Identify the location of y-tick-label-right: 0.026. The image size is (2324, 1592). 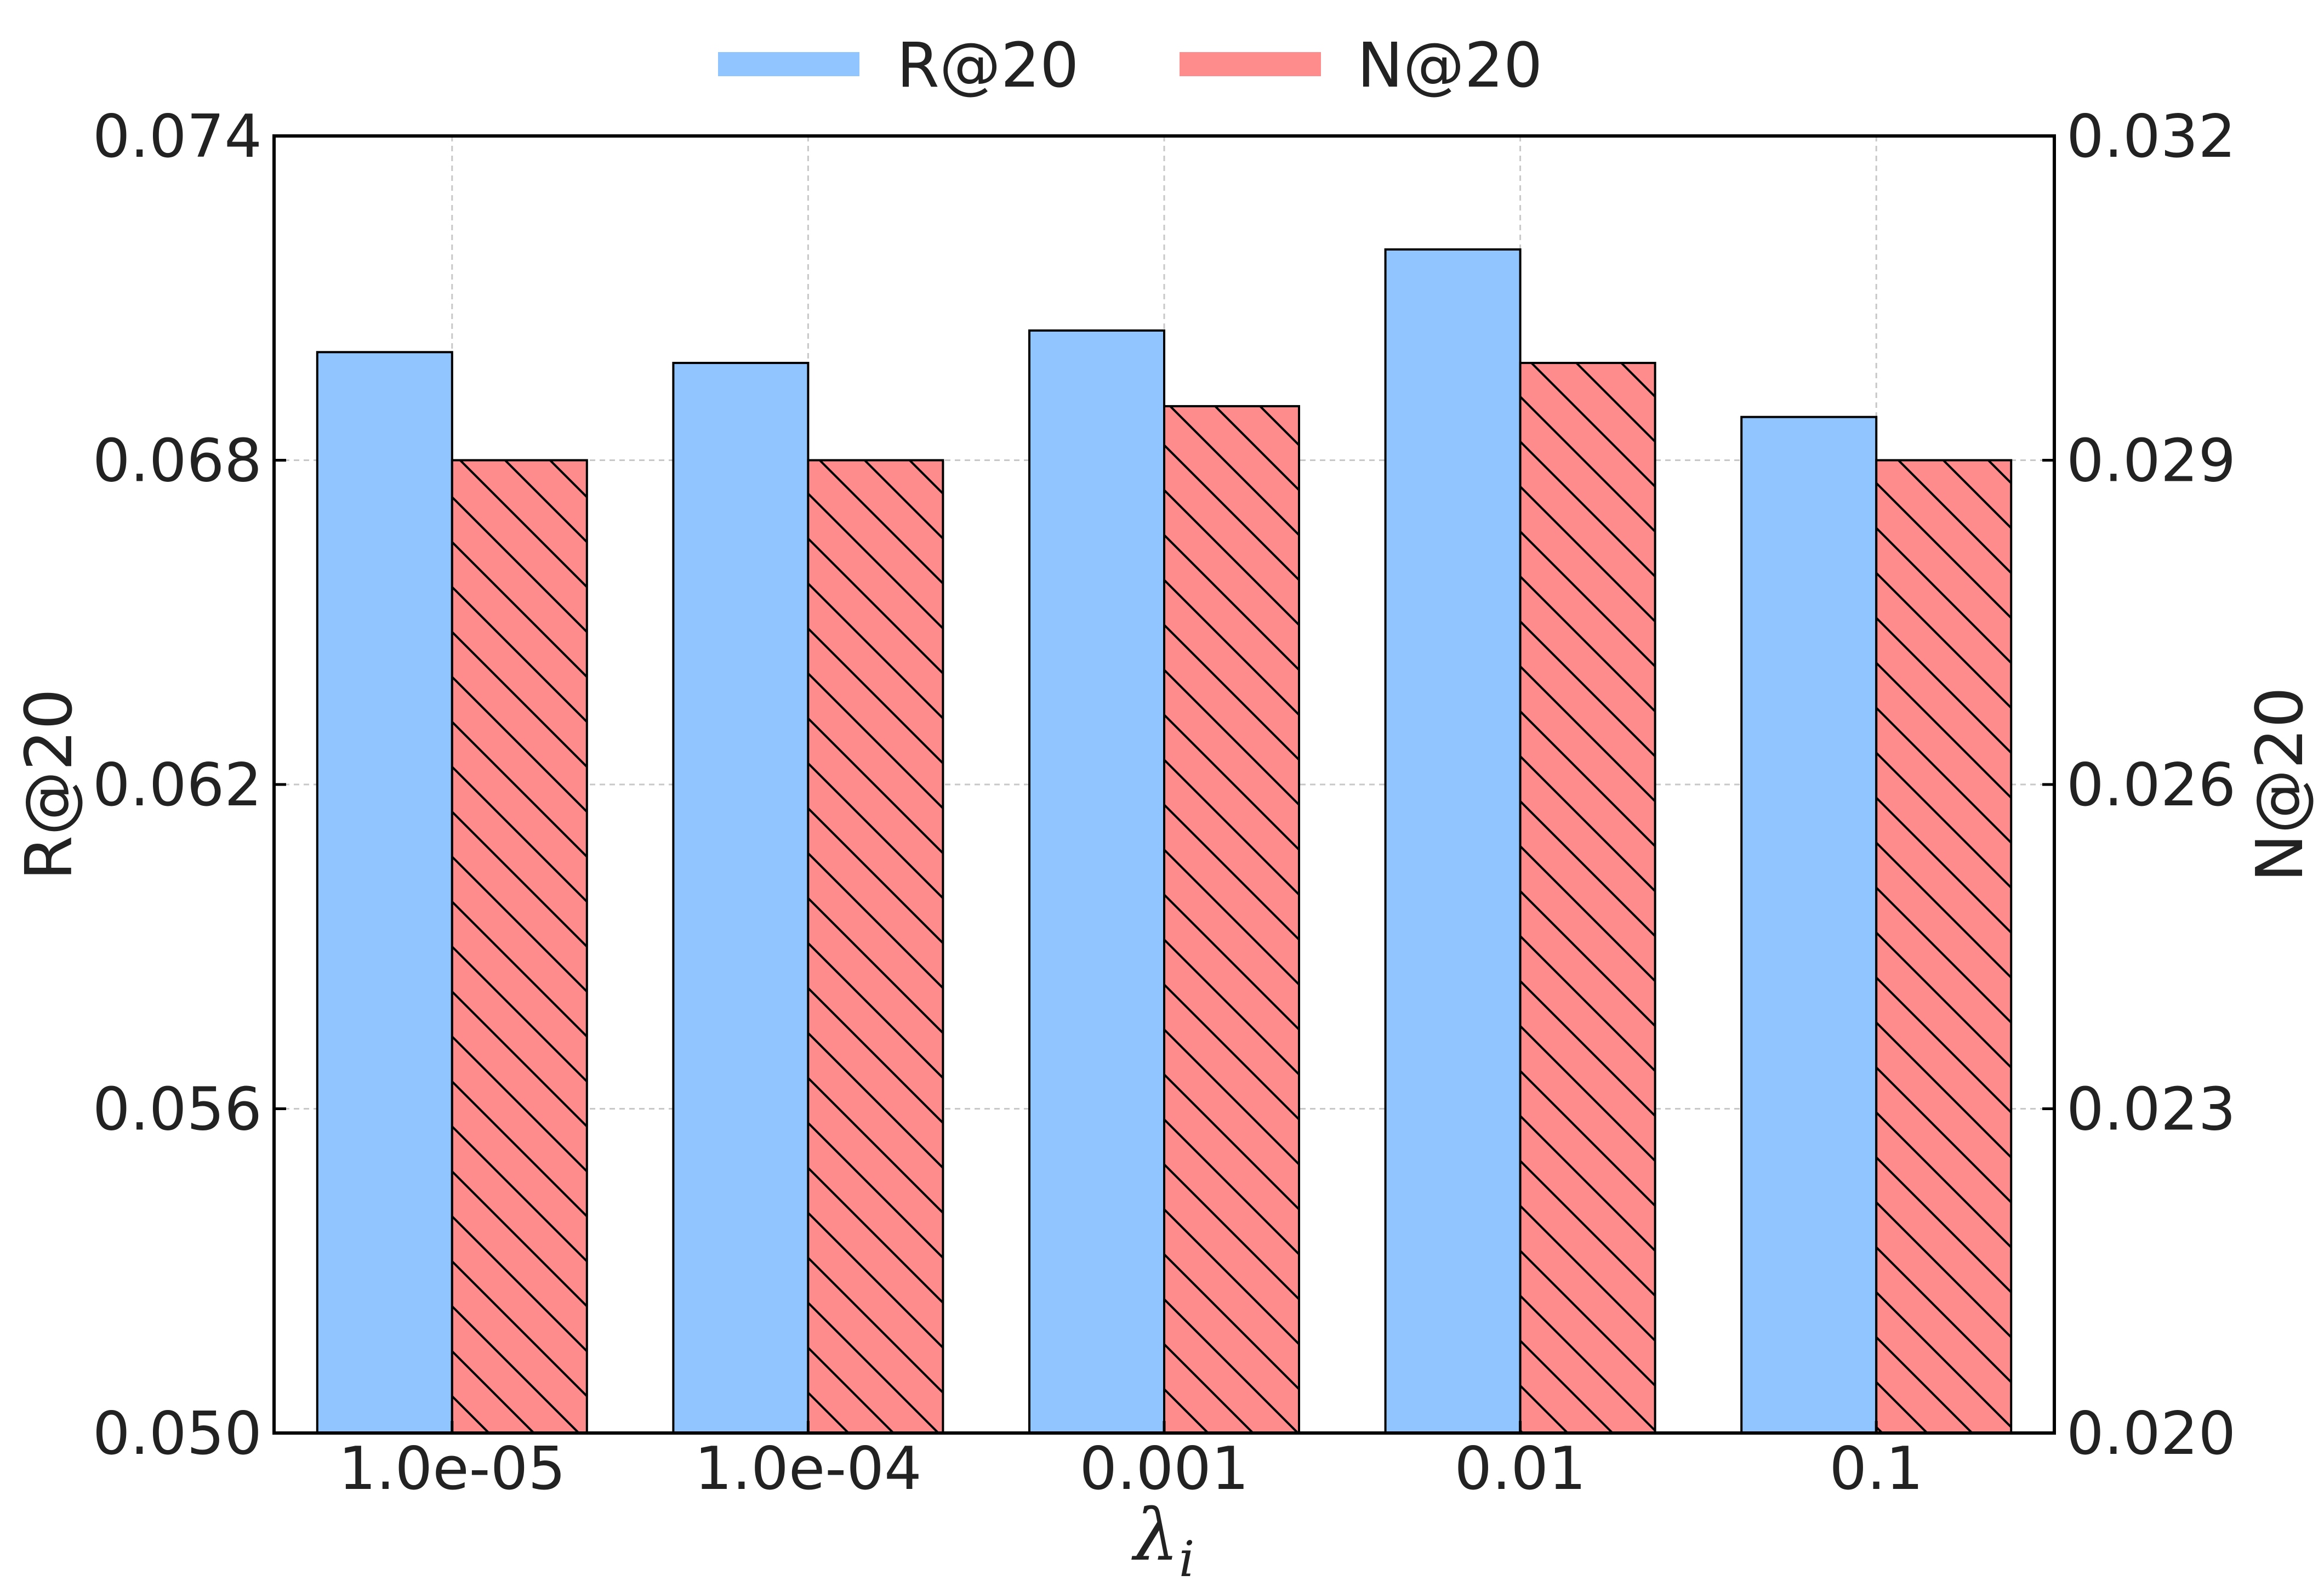
(2151, 785).